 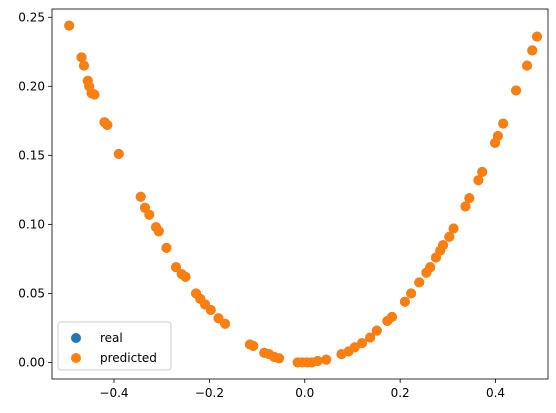 I want to click on x-tick-label: 0.4, so click(x=495, y=393).